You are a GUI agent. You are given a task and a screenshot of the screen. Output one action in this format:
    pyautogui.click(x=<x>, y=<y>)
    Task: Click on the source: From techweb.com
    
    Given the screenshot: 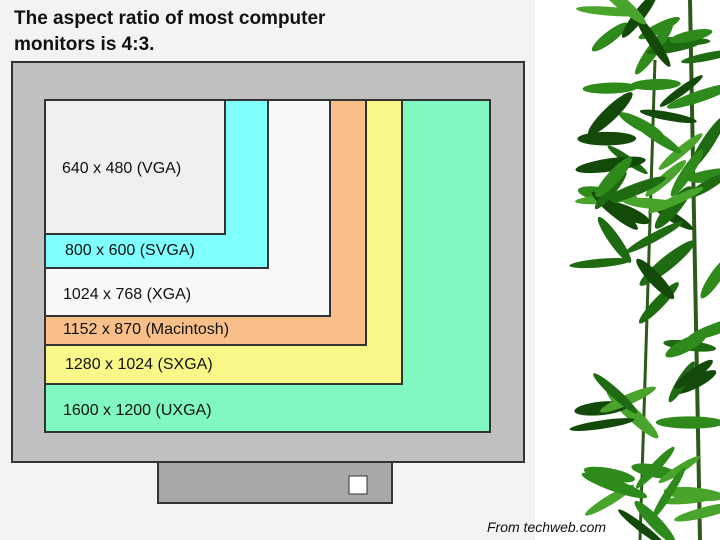 What is the action you would take?
    pyautogui.click(x=546, y=527)
    